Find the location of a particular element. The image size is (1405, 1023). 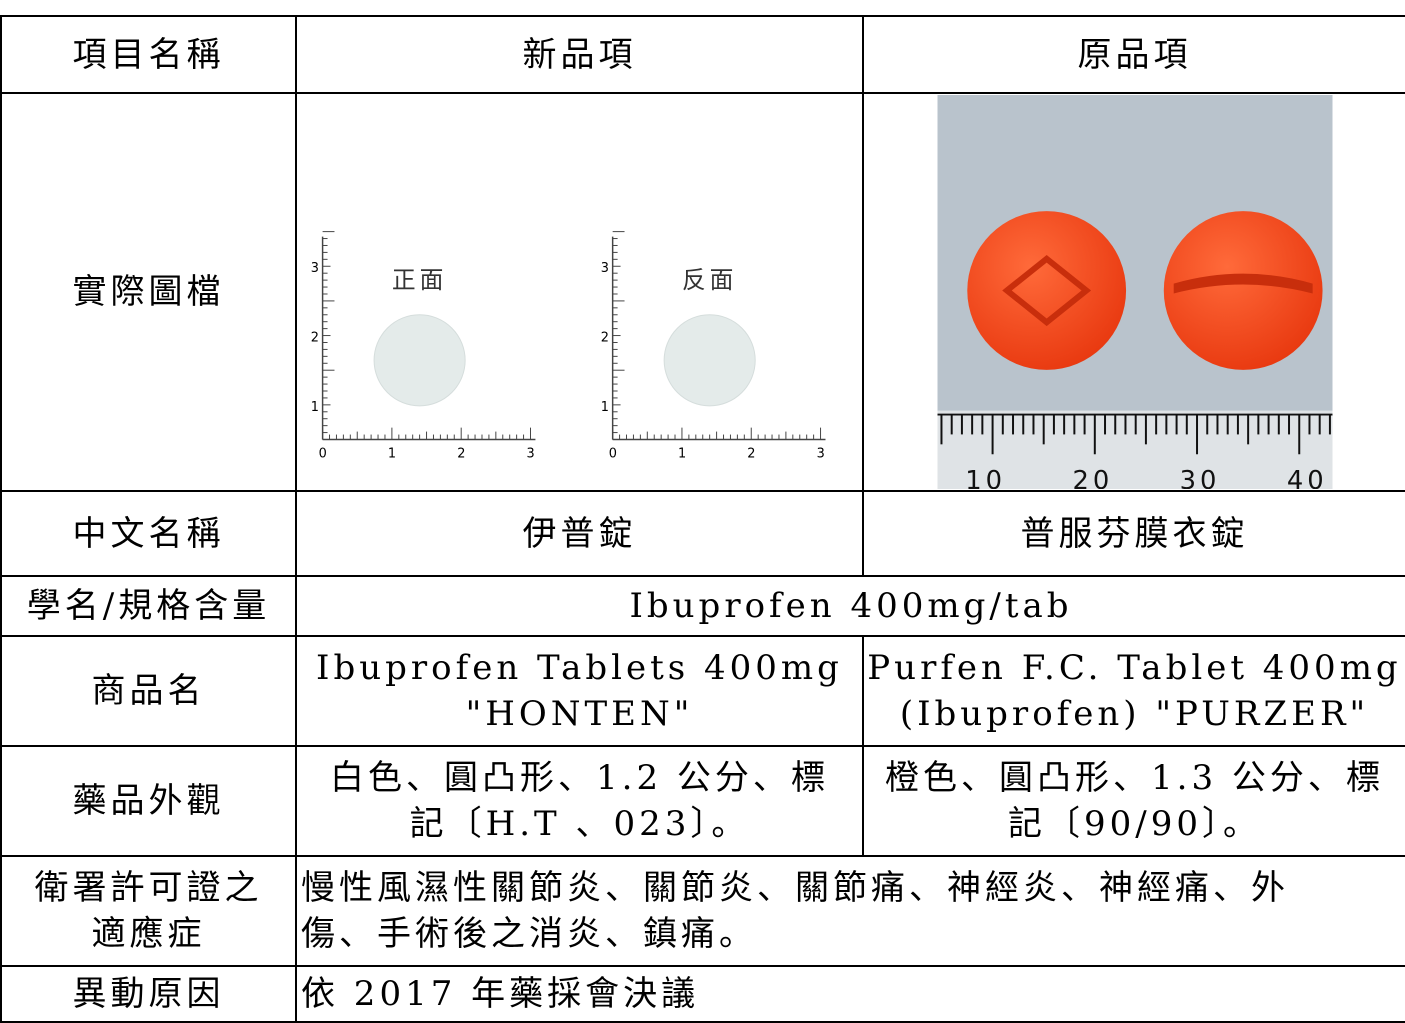

ruler-label: 30 is located at coordinates (1199, 477).